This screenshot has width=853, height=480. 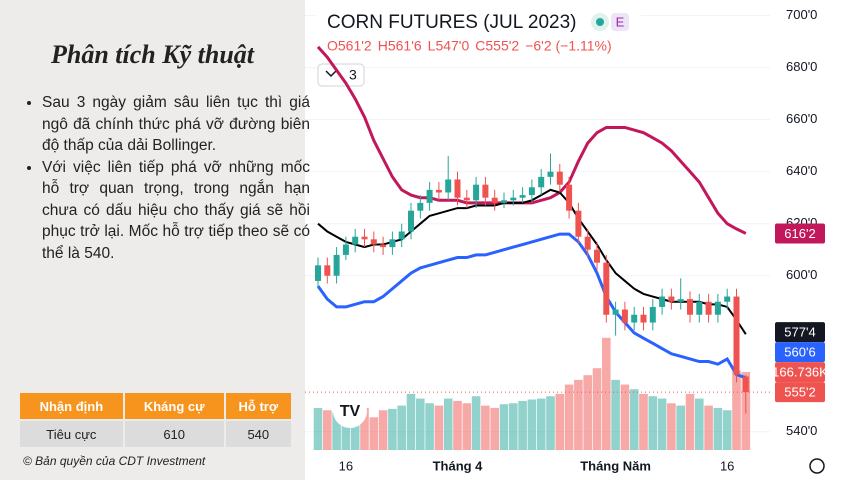 What do you see at coordinates (173, 433) in the screenshot?
I see `table-cell: 610` at bounding box center [173, 433].